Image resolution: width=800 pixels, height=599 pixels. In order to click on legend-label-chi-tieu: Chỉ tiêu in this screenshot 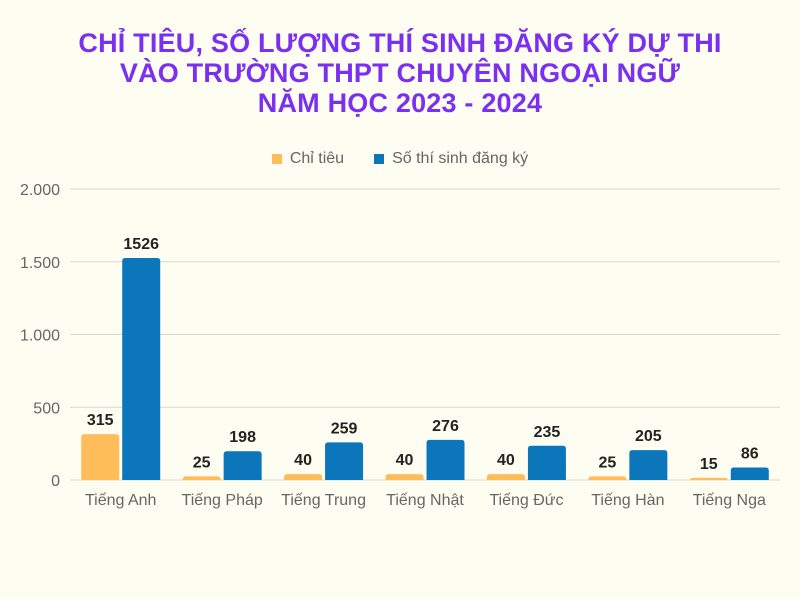, I will do `click(317, 158)`.